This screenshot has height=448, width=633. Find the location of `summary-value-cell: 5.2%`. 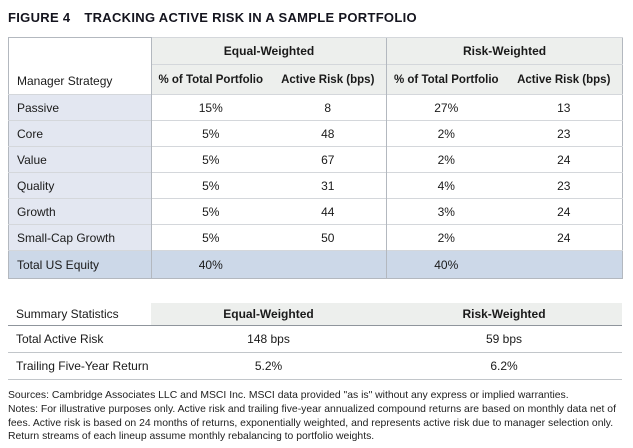

summary-value-cell: 5.2% is located at coordinates (268, 366).